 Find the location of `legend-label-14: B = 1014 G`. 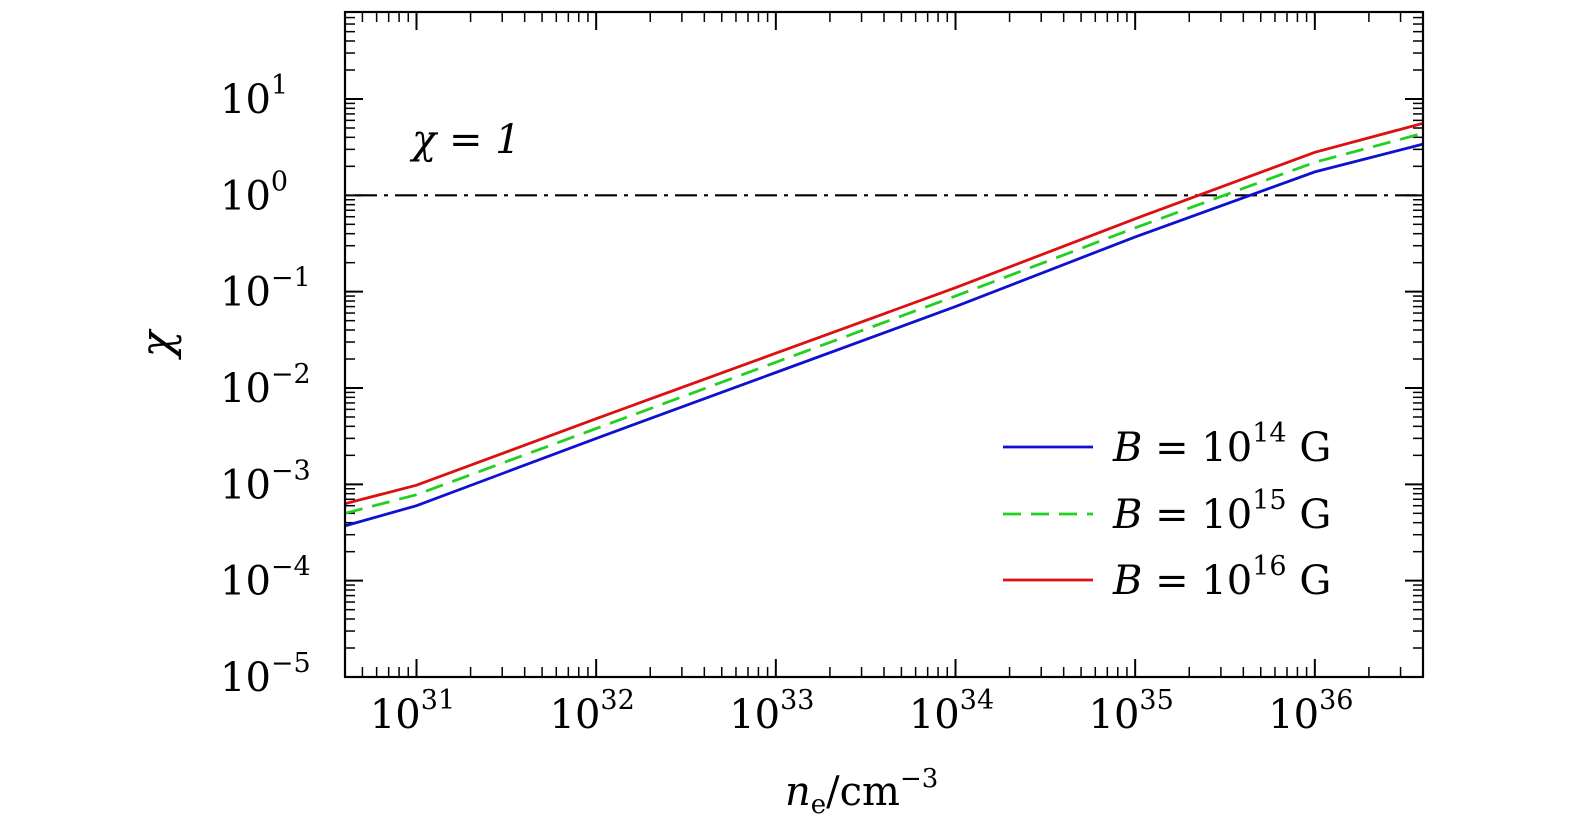

legend-label-14: B = 1014 G is located at coordinates (1221, 444).